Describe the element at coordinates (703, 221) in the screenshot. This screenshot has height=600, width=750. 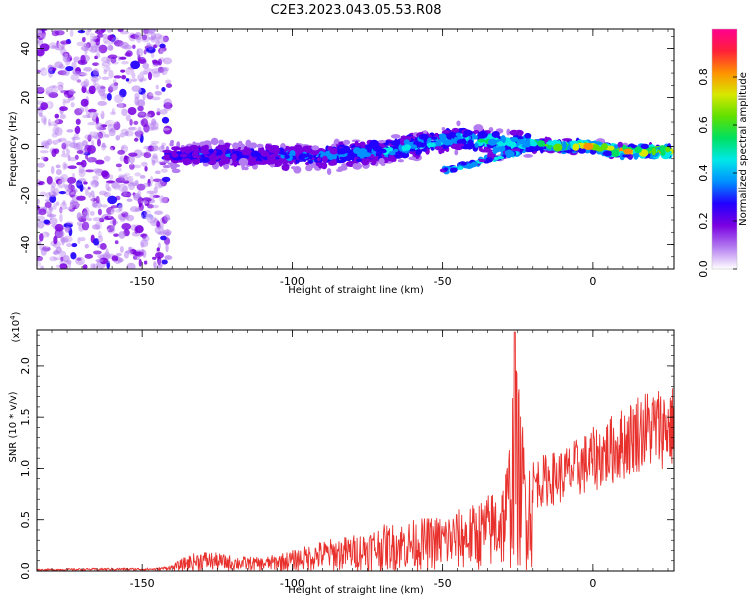
I see `colorbar-tick-label: 0.2` at that location.